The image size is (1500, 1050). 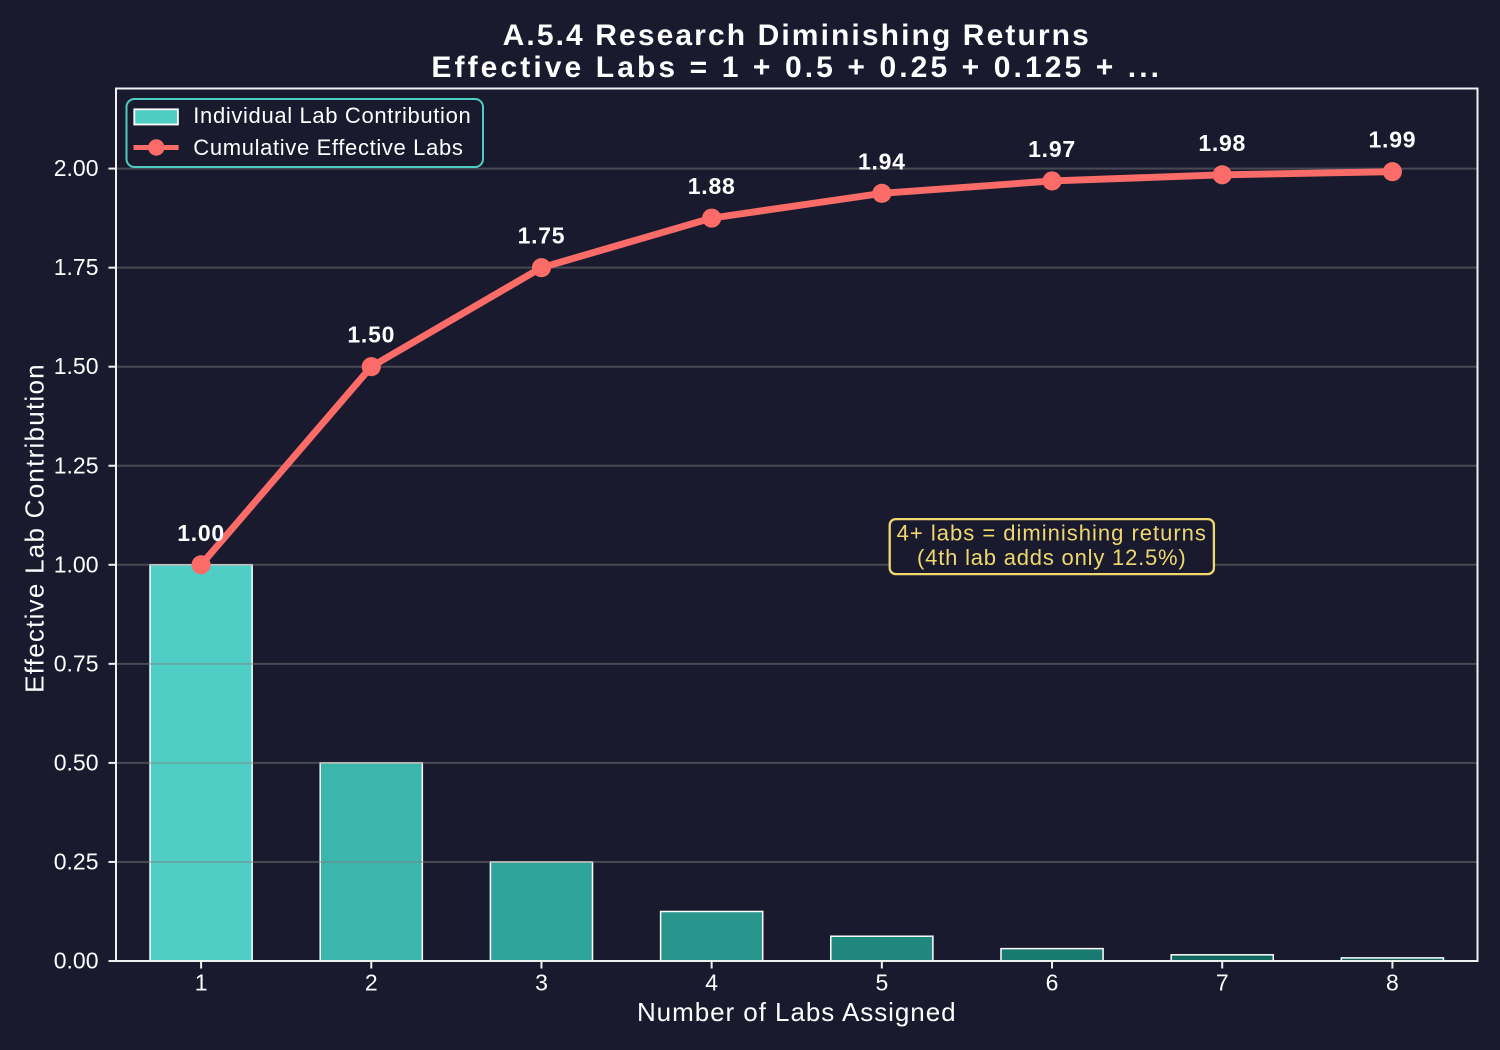 What do you see at coordinates (882, 161) in the screenshot?
I see `svg-text: 1.94` at bounding box center [882, 161].